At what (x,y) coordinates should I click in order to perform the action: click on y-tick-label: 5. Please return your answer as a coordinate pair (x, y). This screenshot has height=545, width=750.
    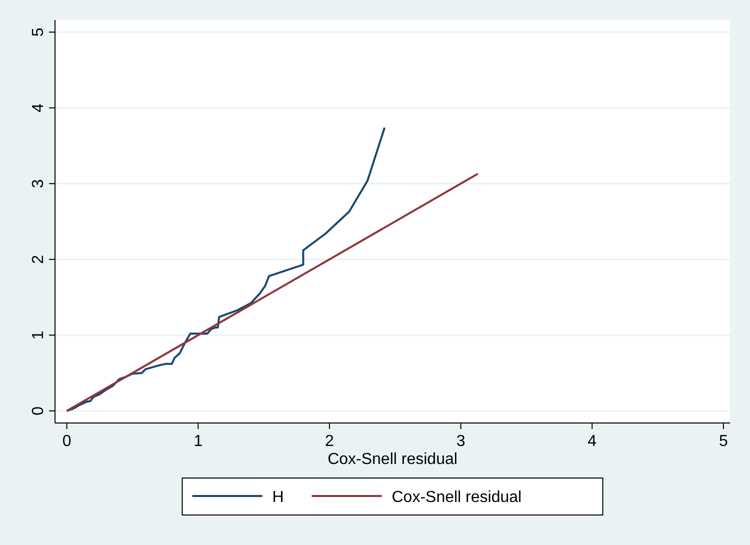
    Looking at the image, I should click on (38, 32).